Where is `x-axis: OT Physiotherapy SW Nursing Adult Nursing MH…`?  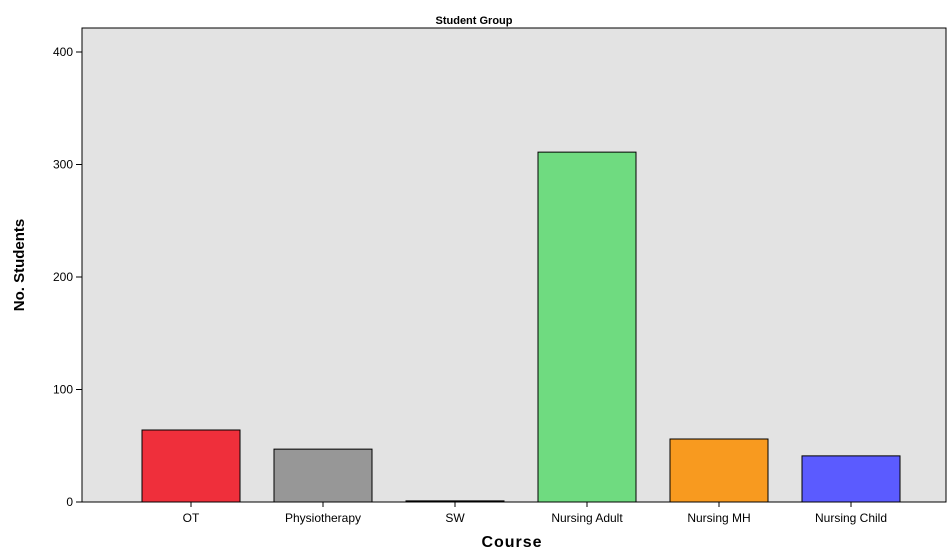 x-axis: OT Physiotherapy SW Nursing Adult Nursing MH… is located at coordinates (535, 513).